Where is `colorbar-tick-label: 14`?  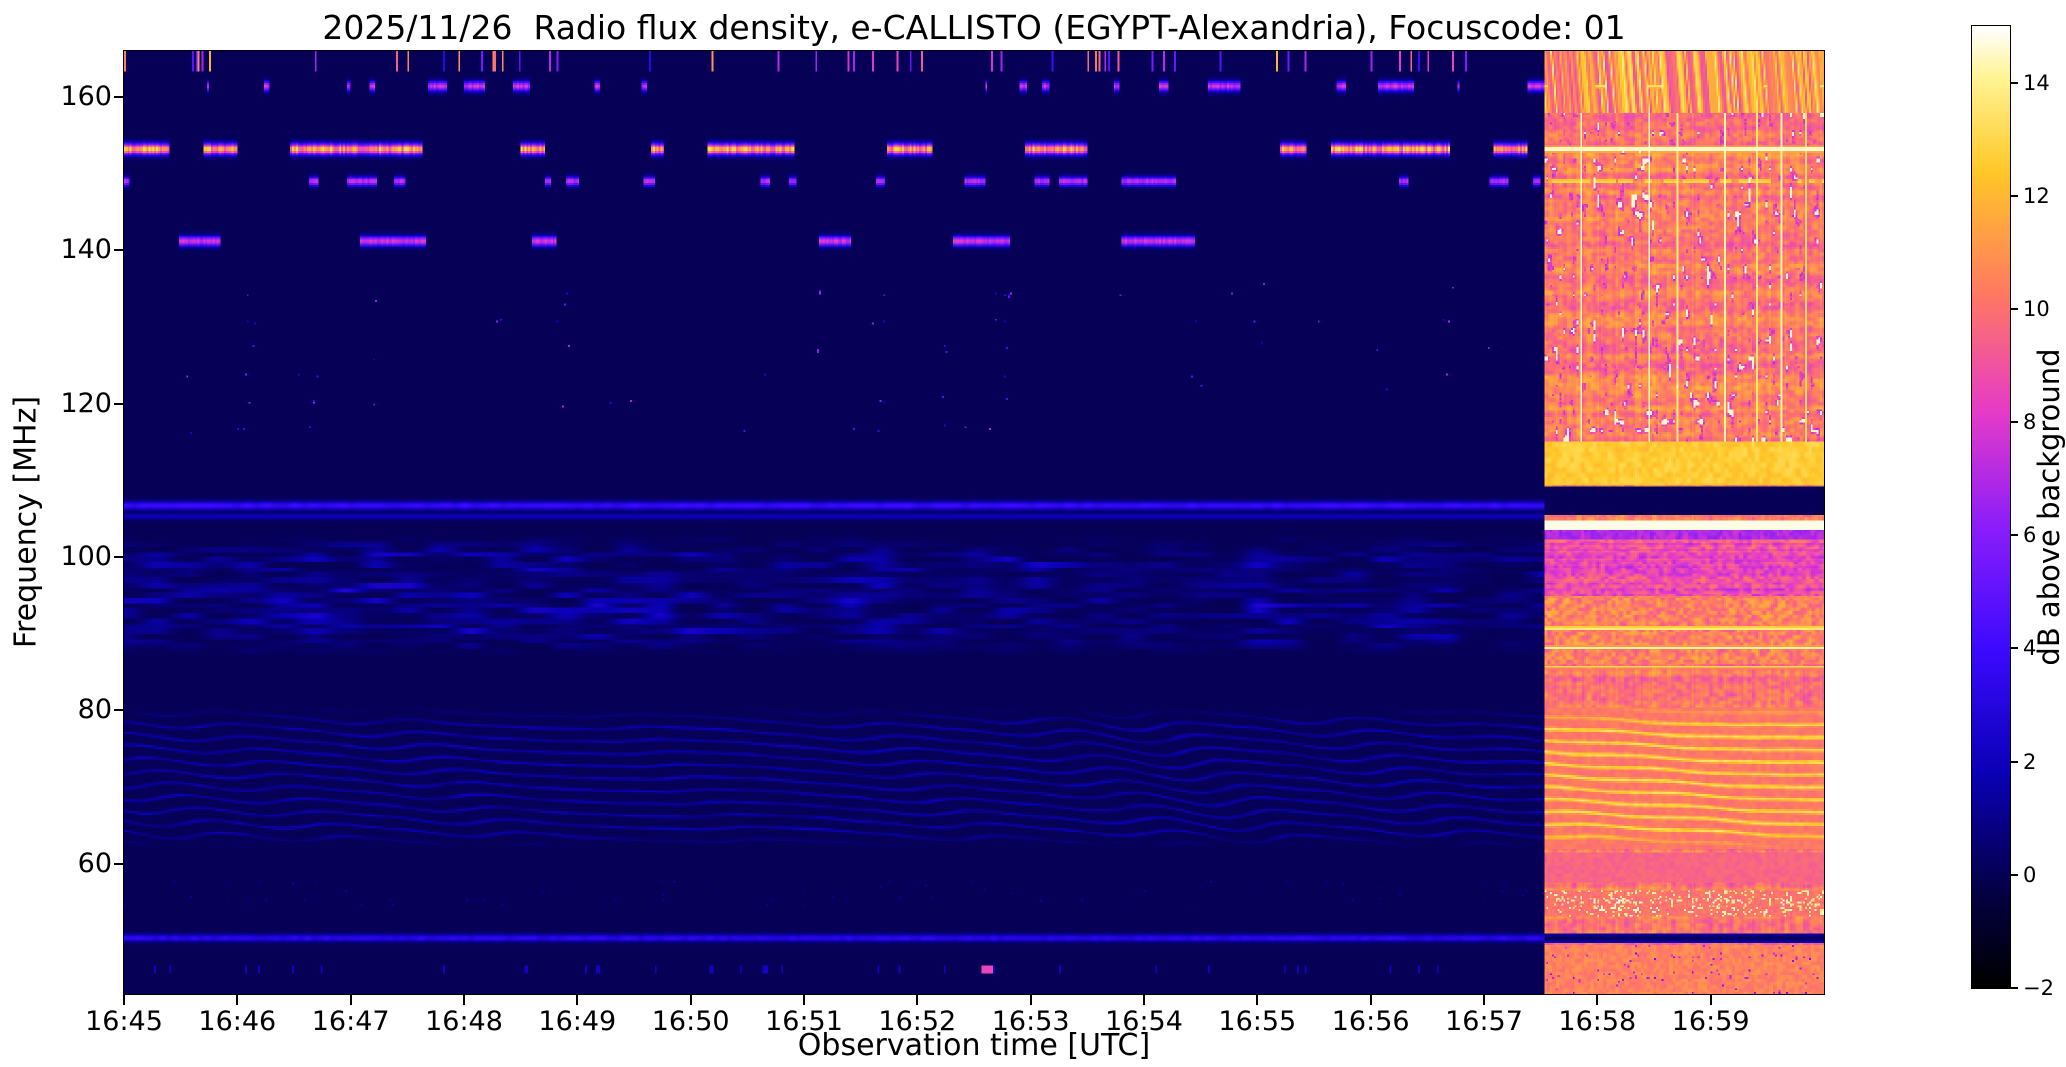
colorbar-tick-label: 14 is located at coordinates (2036, 82).